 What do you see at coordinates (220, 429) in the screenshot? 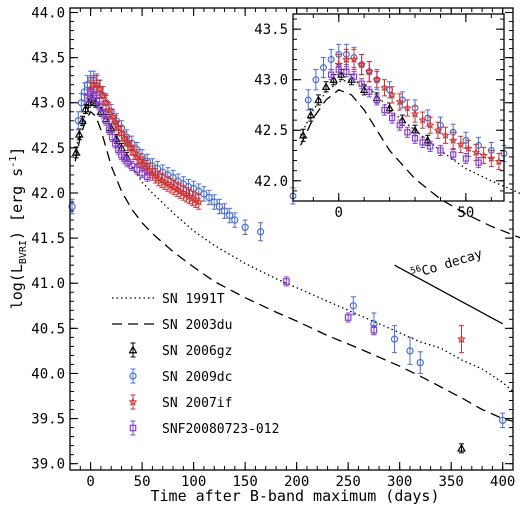
I see `legend-label: SNF20080723-012` at bounding box center [220, 429].